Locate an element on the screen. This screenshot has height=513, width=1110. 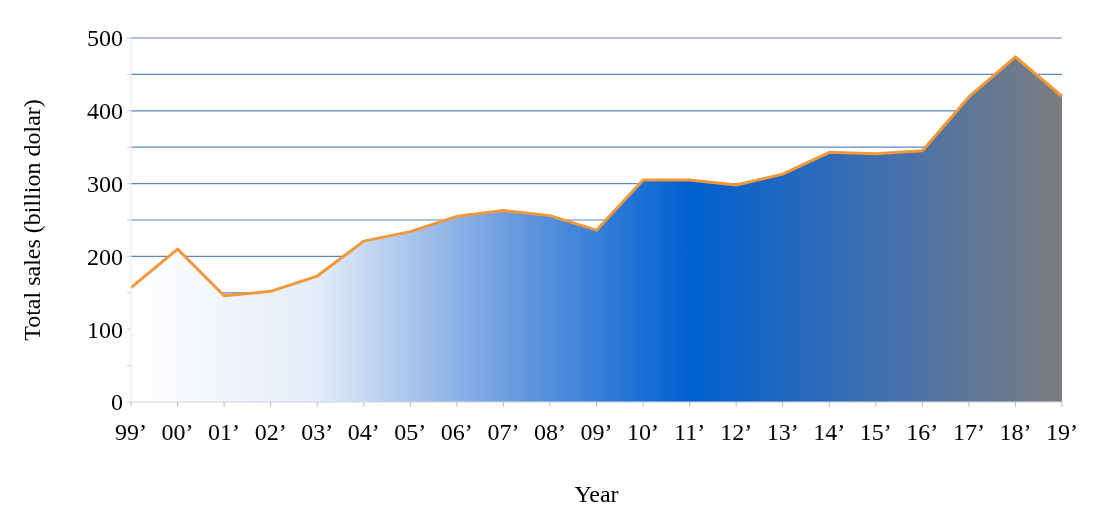
x-tick-label: 00’ is located at coordinates (177, 432).